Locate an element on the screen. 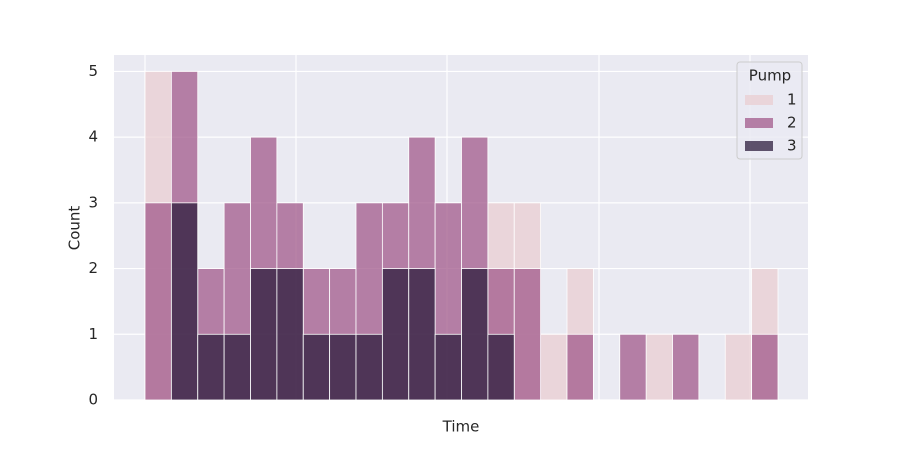  legend-box is located at coordinates (769, 110).